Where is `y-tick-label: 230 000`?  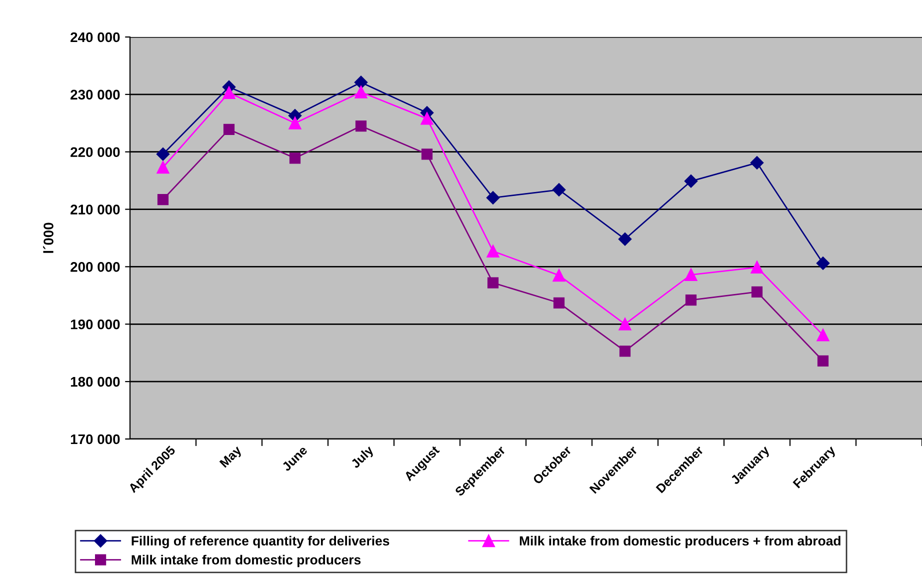
y-tick-label: 230 000 is located at coordinates (95, 95).